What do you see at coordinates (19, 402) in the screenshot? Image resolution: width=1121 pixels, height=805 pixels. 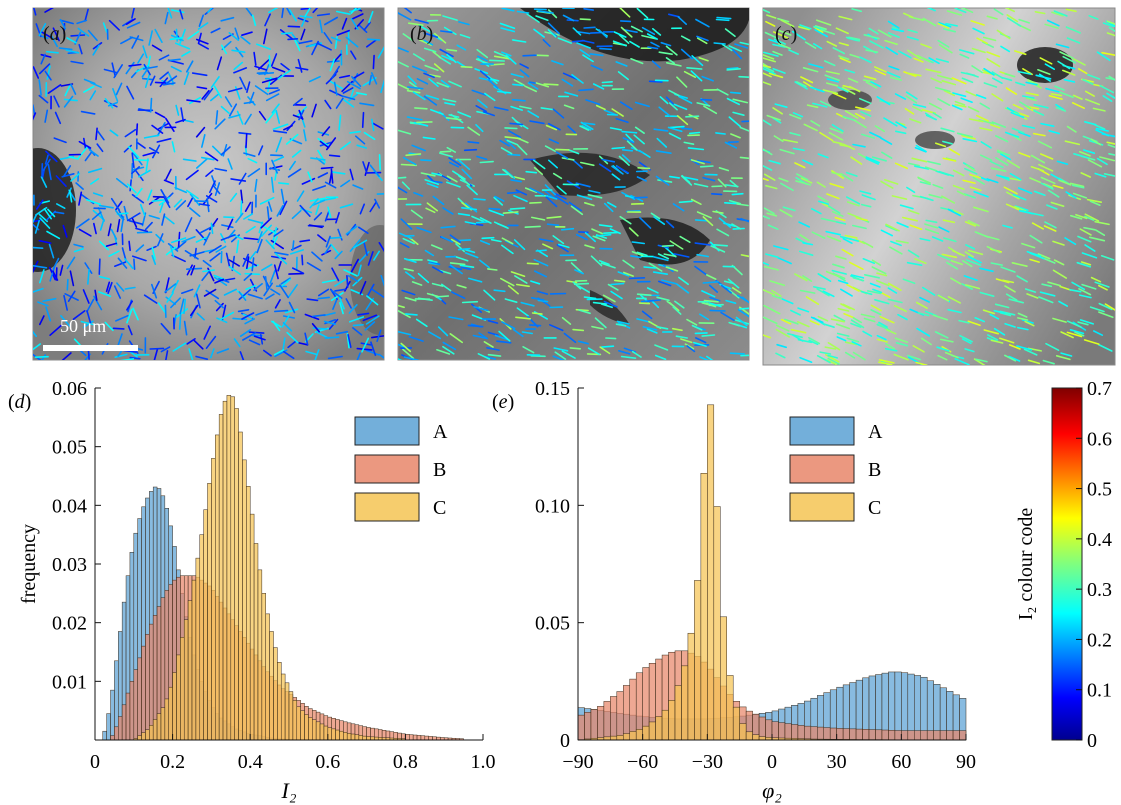 I see `panel-label-d: (d)` at bounding box center [19, 402].